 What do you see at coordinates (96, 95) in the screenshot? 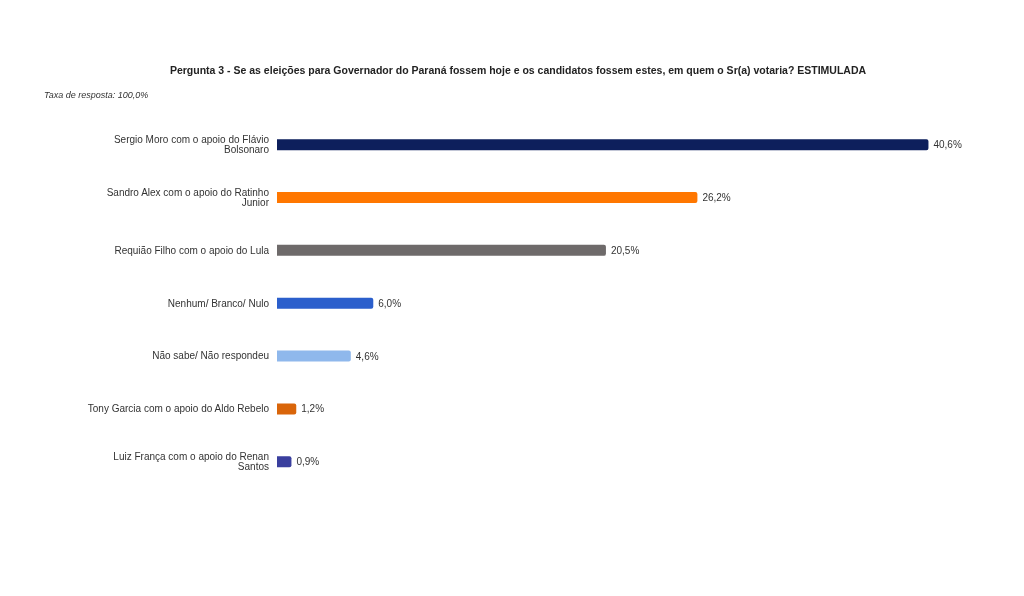
I see `text: Taxa de resposta: 100,0%` at bounding box center [96, 95].